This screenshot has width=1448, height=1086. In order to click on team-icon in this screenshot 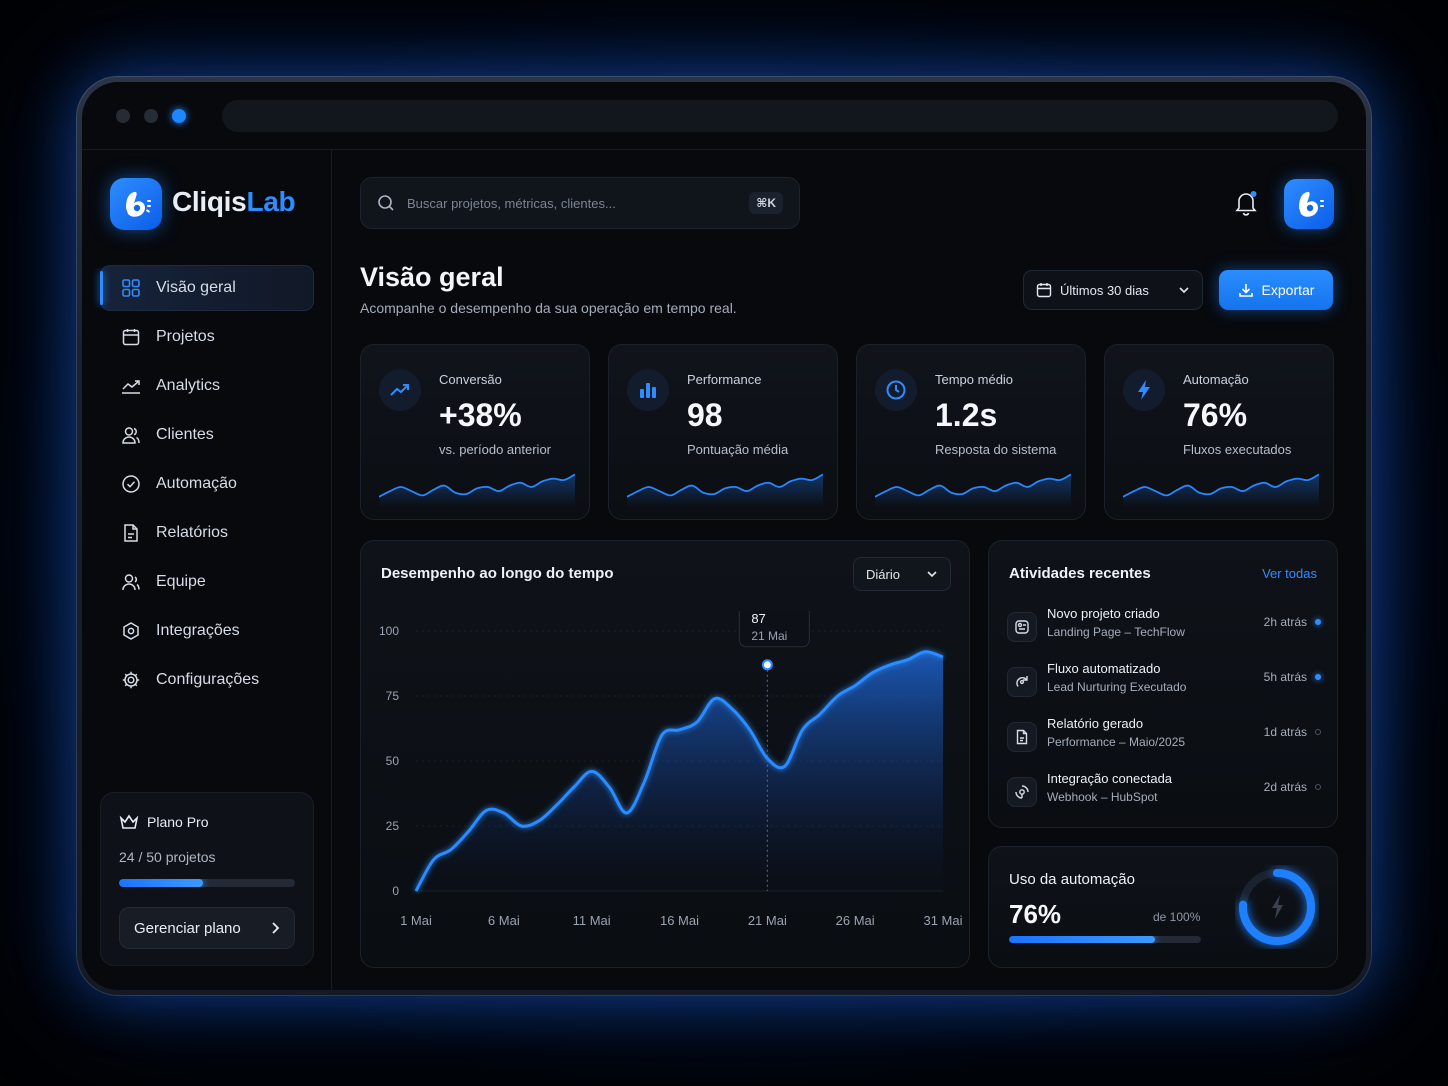, I will do `click(131, 582)`.